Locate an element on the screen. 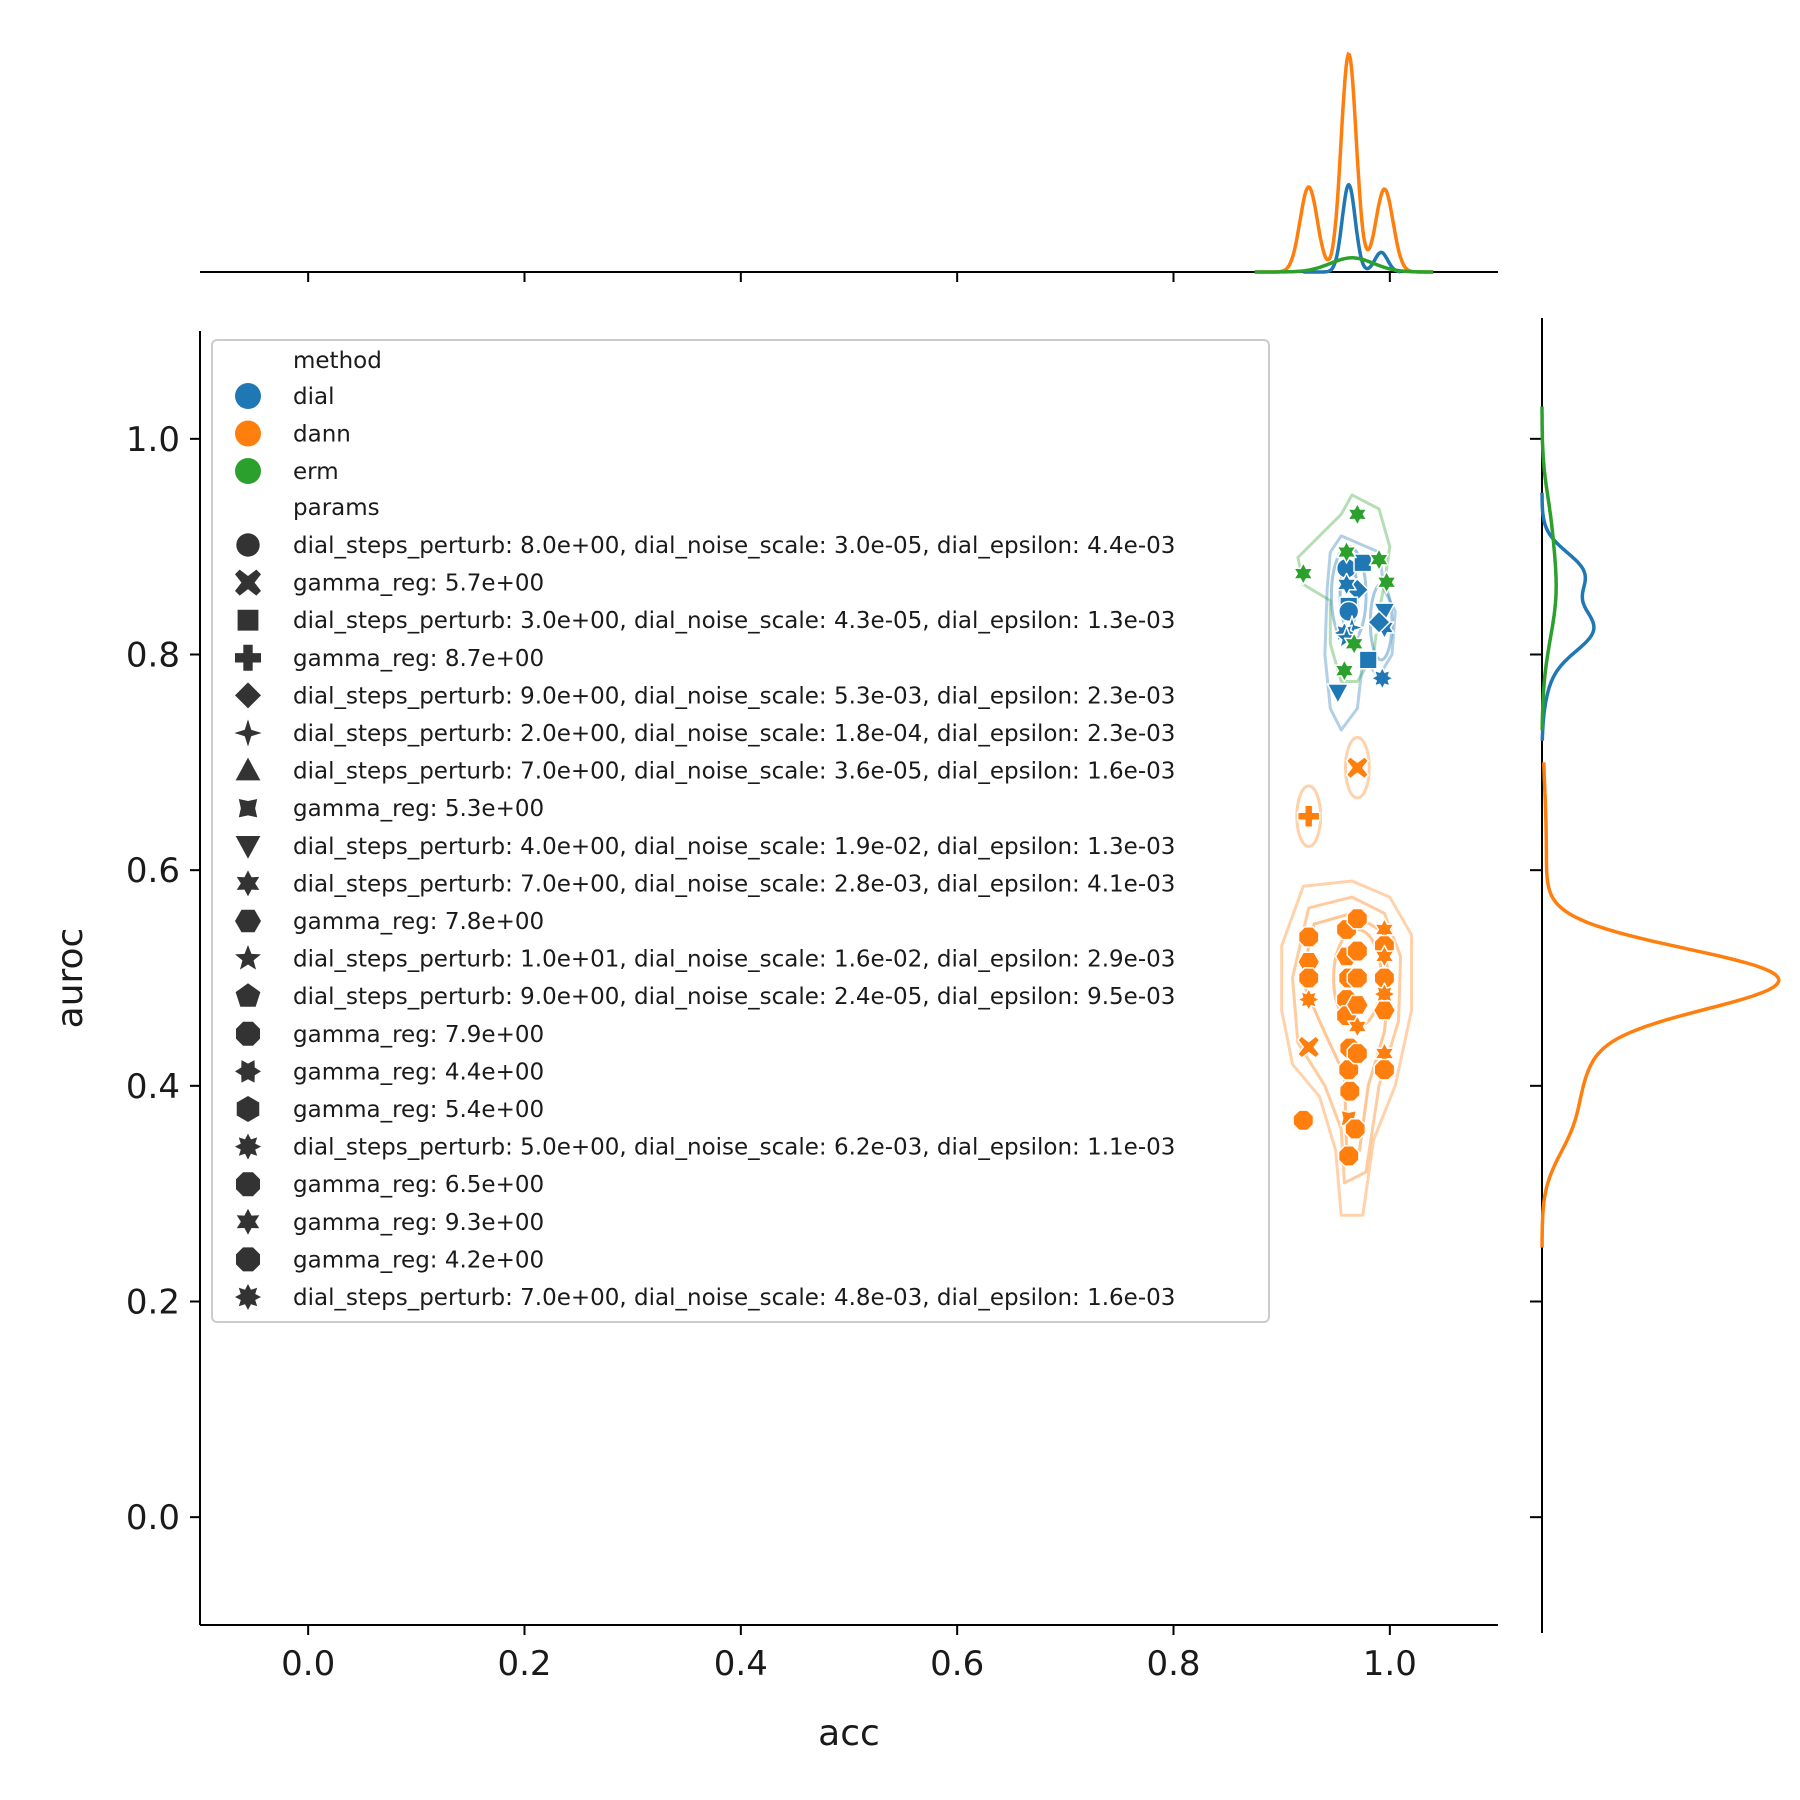 This screenshot has height=1800, width=1800. x-axis-label: acc is located at coordinates (849, 1733).